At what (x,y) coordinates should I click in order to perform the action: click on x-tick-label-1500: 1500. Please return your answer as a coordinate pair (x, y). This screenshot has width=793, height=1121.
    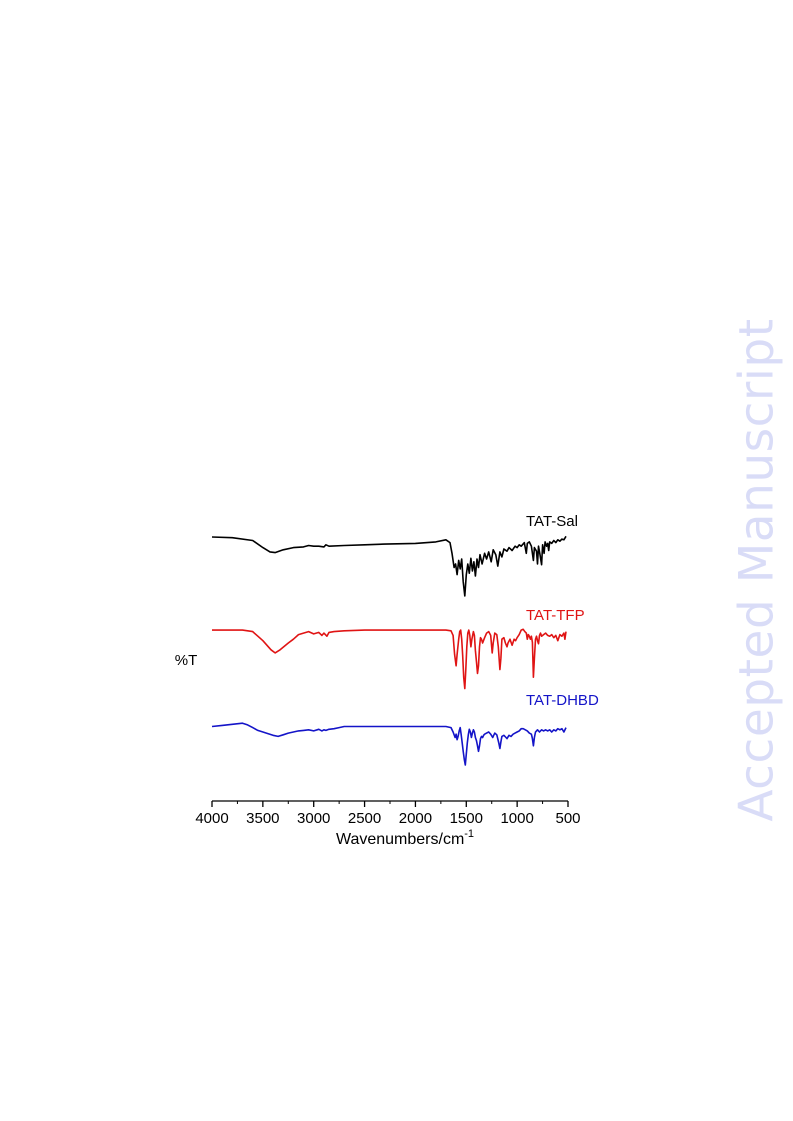
    Looking at the image, I should click on (466, 818).